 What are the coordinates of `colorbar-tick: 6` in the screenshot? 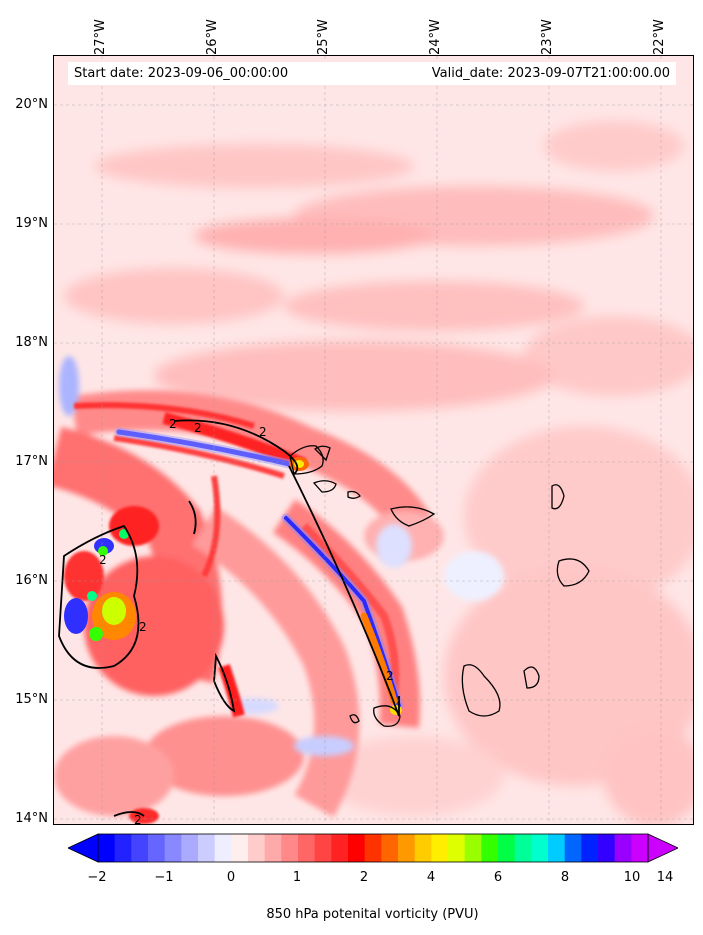 It's located at (498, 877).